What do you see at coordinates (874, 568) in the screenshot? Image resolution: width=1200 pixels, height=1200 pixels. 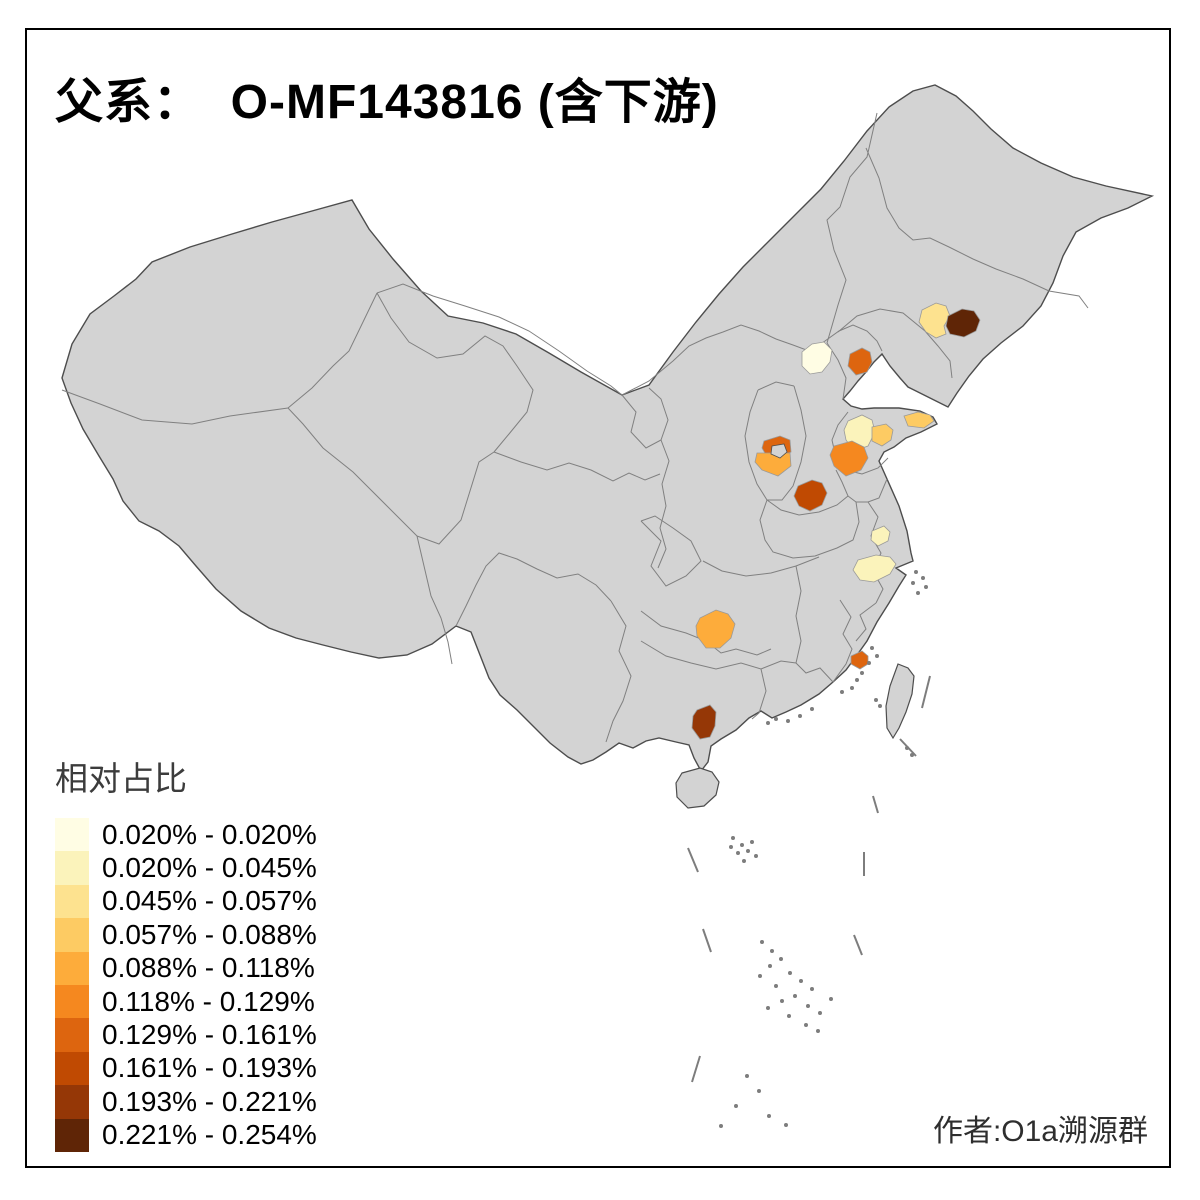 I see `region-zhejiang-nw` at bounding box center [874, 568].